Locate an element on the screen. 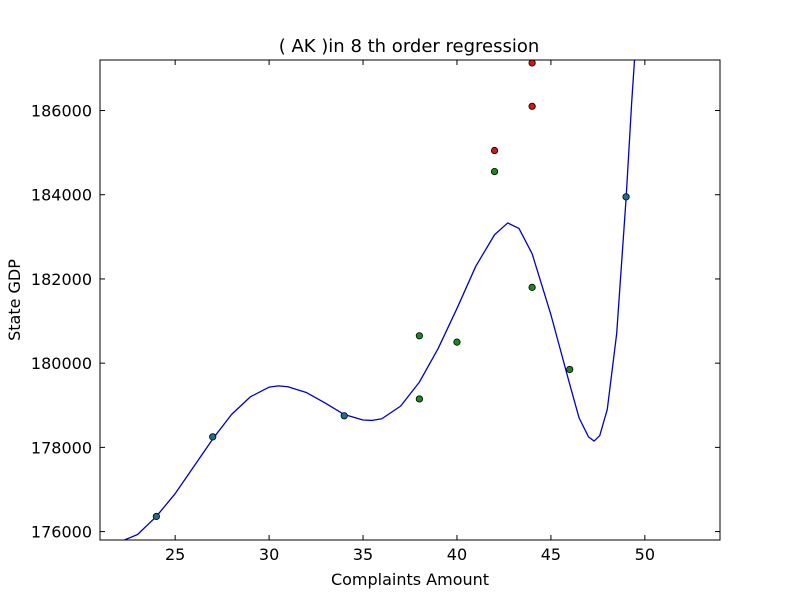 The height and width of the screenshot is (600, 800). x-tick-label: 45 is located at coordinates (551, 554).